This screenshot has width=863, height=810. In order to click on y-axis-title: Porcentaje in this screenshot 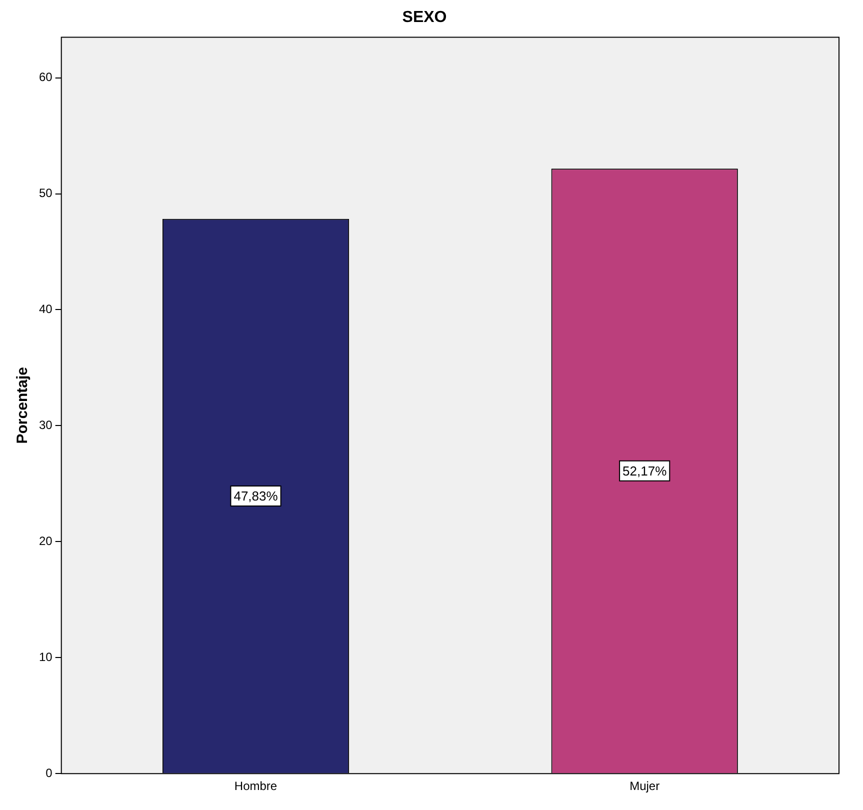, I will do `click(23, 405)`.